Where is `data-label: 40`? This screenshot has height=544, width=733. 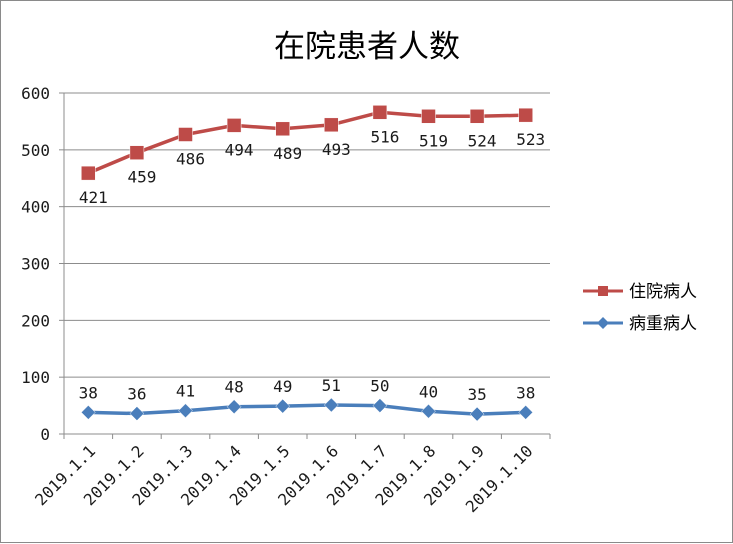 data-label: 40 is located at coordinates (428, 391).